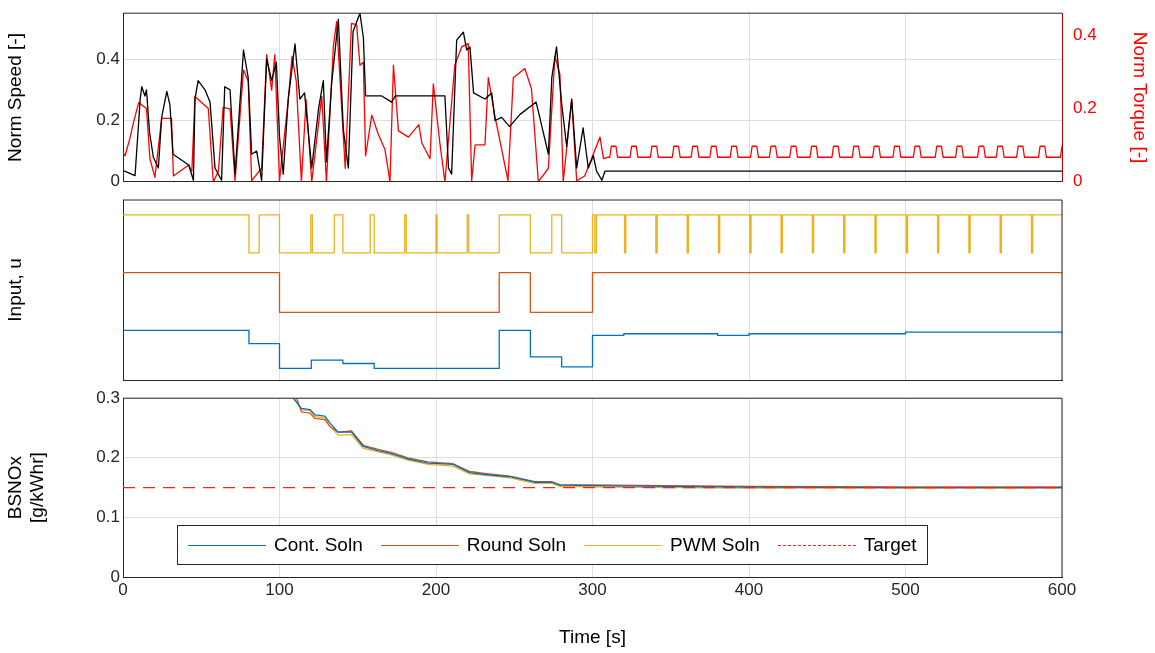 This screenshot has width=1155, height=653. Describe the element at coordinates (279, 589) in the screenshot. I see `x-tick-label: 100` at that location.